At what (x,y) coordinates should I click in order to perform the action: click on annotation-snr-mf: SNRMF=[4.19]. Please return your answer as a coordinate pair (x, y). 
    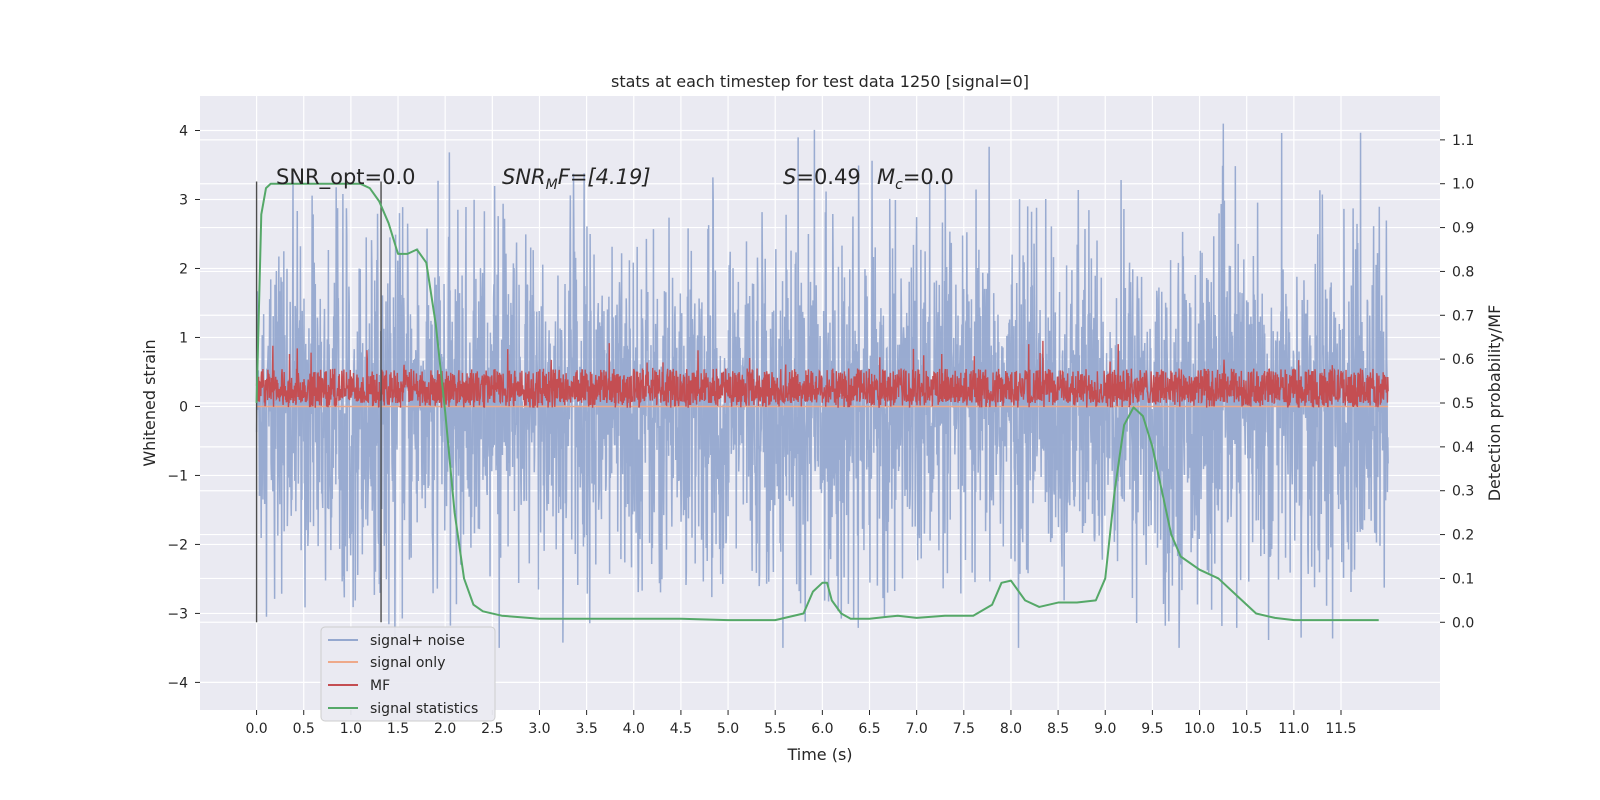
    Looking at the image, I should click on (576, 179).